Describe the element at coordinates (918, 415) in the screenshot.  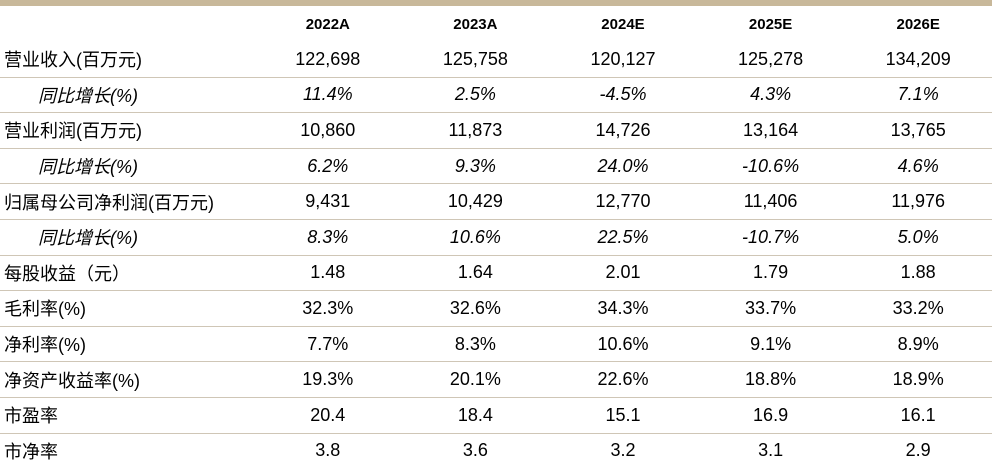
I see `value-cell: 16.1` at that location.